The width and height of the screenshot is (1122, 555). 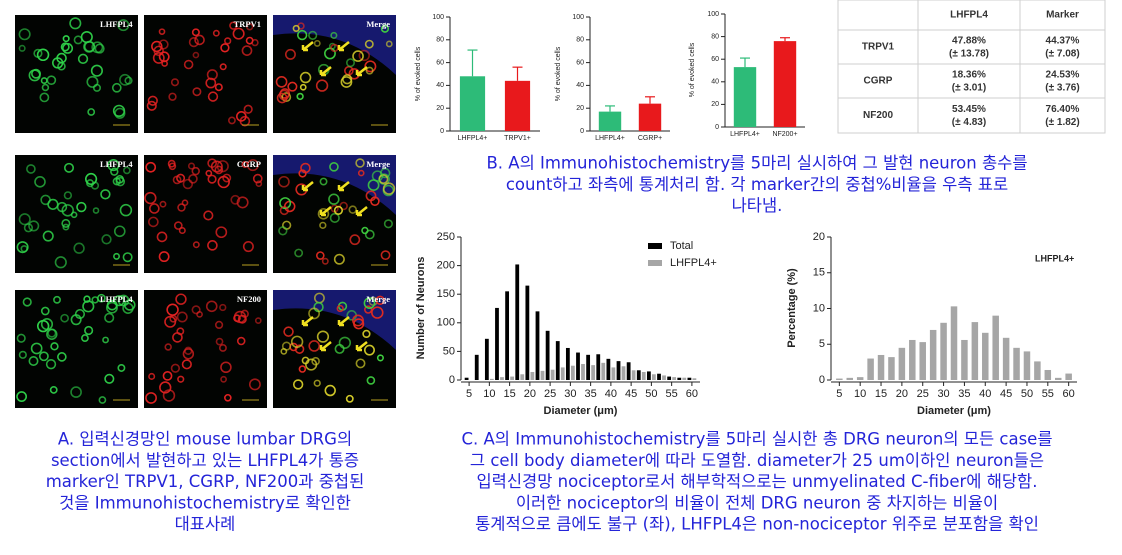 I want to click on x-tick-label: 50, so click(x=651, y=394).